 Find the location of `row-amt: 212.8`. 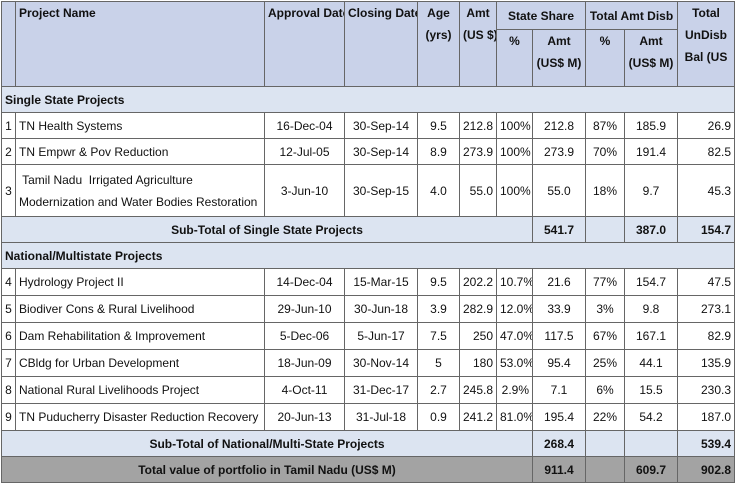

row-amt: 212.8 is located at coordinates (478, 125).